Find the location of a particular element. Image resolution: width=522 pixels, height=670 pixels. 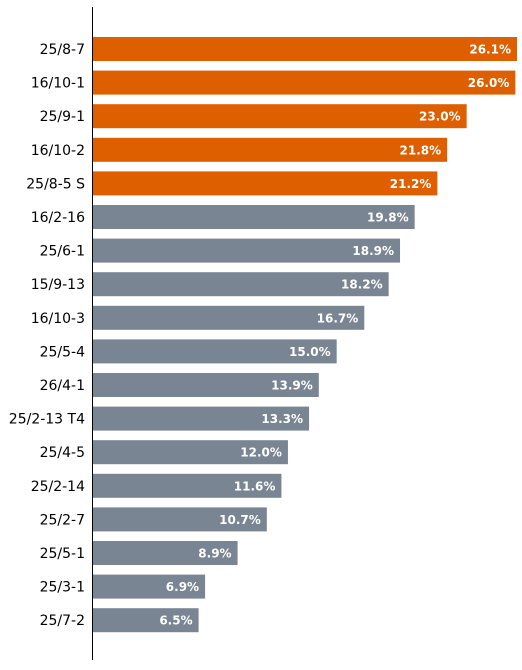

bar-value-label-1: 26.0% is located at coordinates (489, 83).